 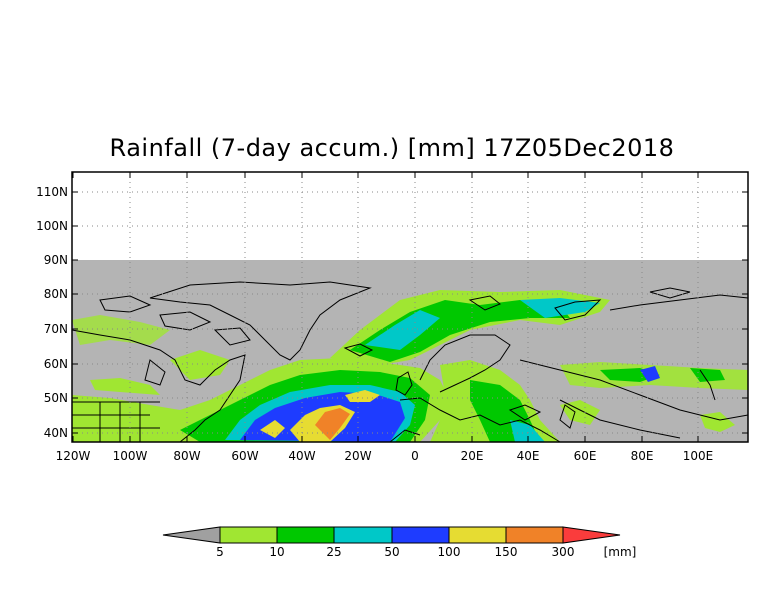 I want to click on lon-label: 0, so click(x=415, y=456).